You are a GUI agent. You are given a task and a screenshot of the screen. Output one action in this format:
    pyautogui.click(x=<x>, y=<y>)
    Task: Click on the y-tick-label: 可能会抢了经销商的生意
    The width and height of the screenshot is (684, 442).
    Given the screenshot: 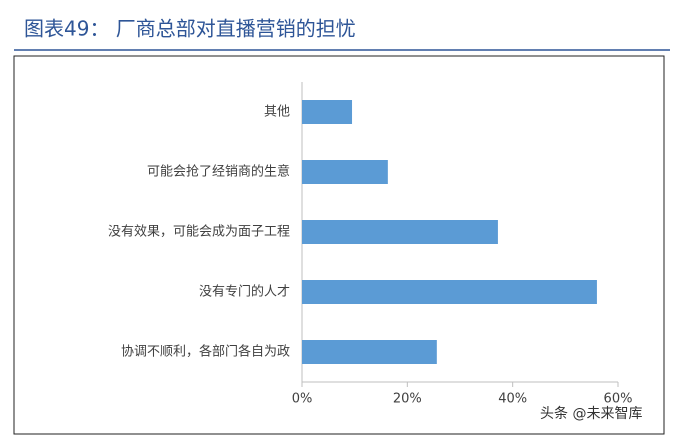 What is the action you would take?
    pyautogui.click(x=218, y=172)
    